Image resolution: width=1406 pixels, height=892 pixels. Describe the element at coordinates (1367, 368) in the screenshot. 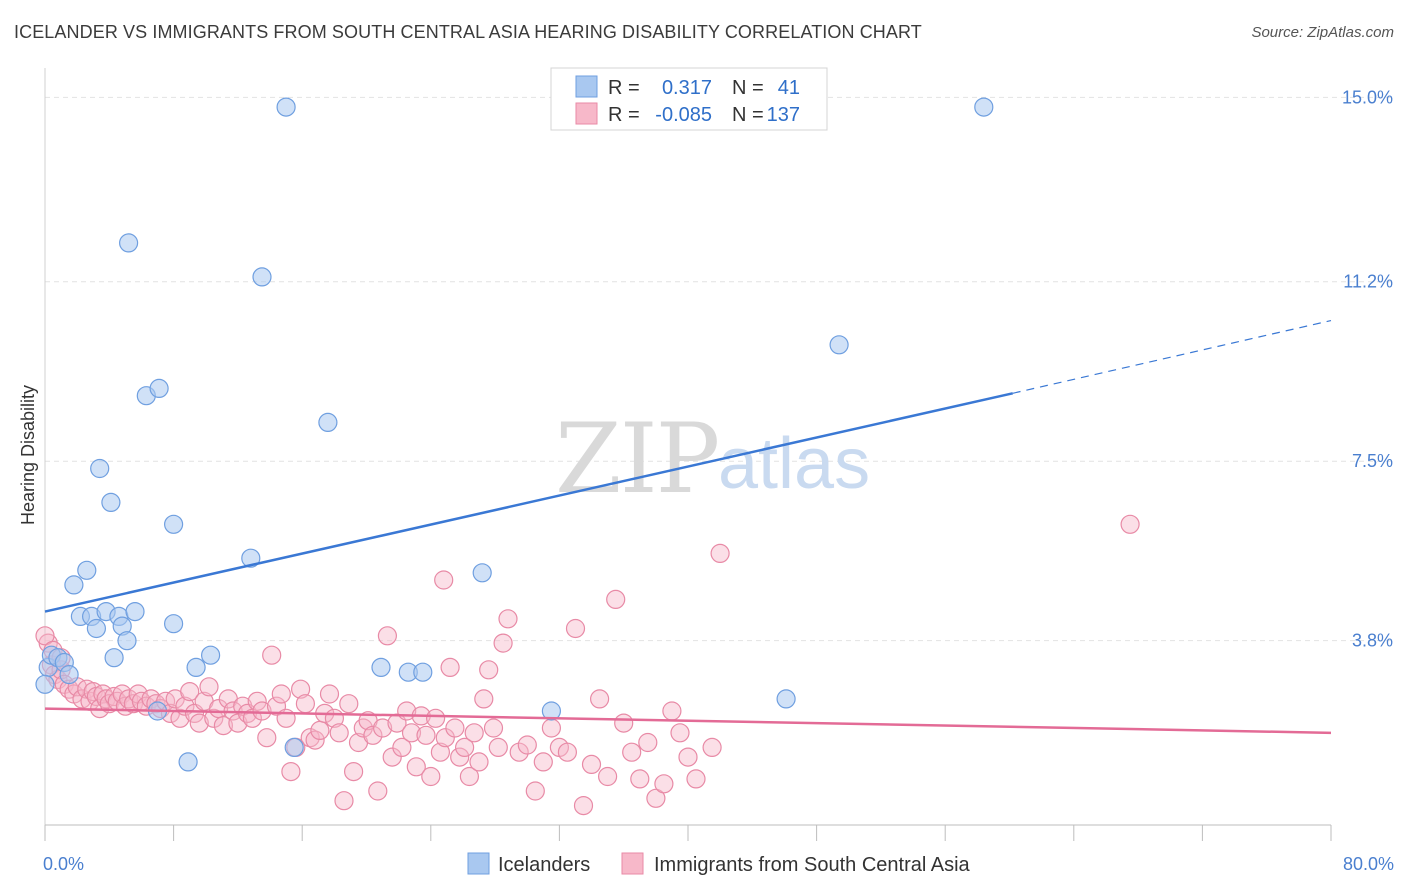

I see `y-tick-labels: 3.8% 7.5% 11.2% 15.0%` at that location.